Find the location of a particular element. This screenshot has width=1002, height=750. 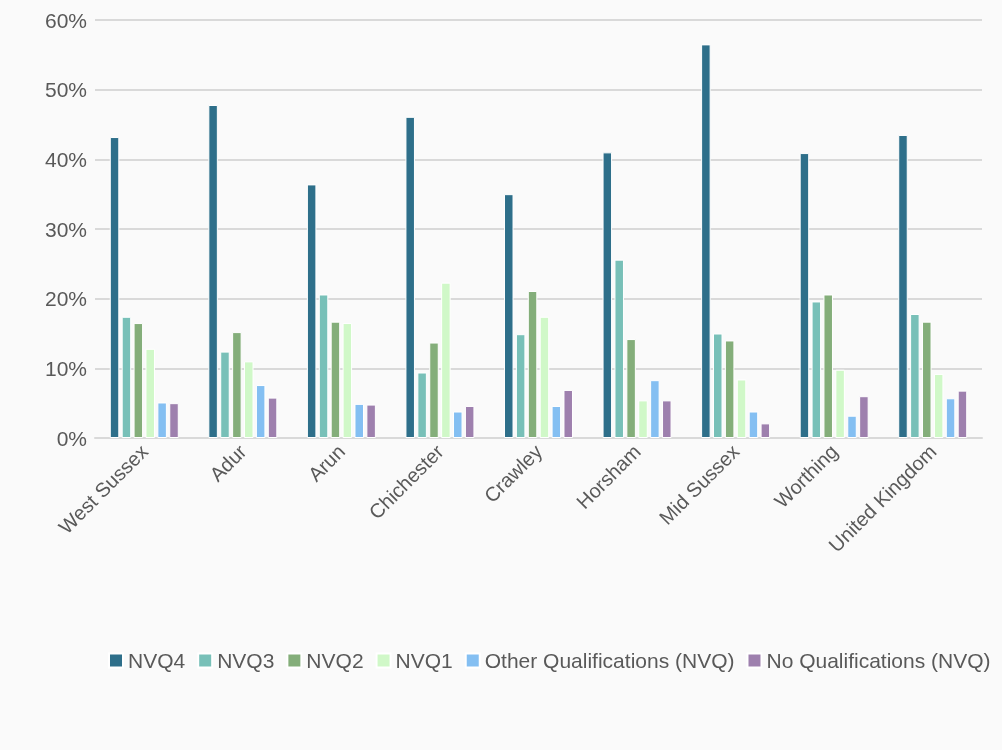

legend-label: NVQ4 is located at coordinates (157, 660).